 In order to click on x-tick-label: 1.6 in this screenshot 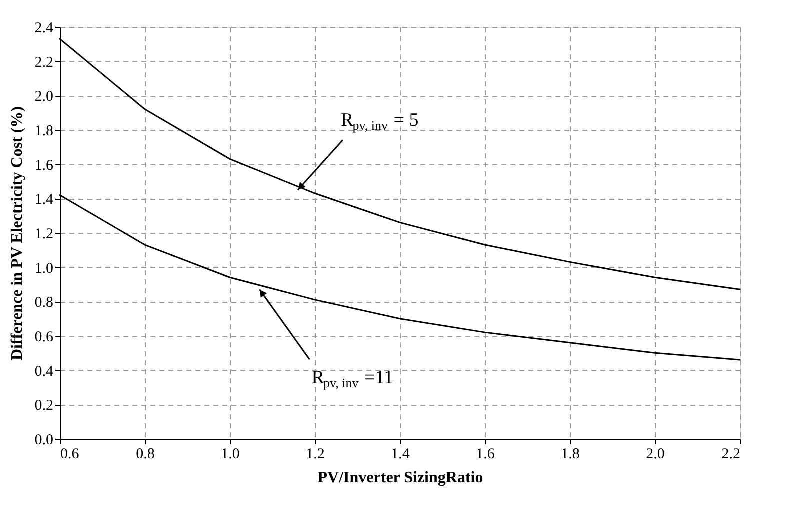, I will do `click(486, 454)`.